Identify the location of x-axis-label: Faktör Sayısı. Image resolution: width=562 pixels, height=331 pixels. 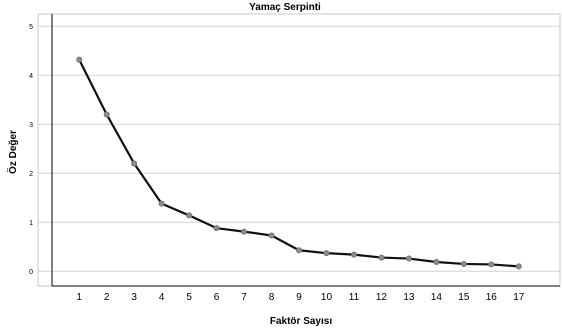
(301, 321).